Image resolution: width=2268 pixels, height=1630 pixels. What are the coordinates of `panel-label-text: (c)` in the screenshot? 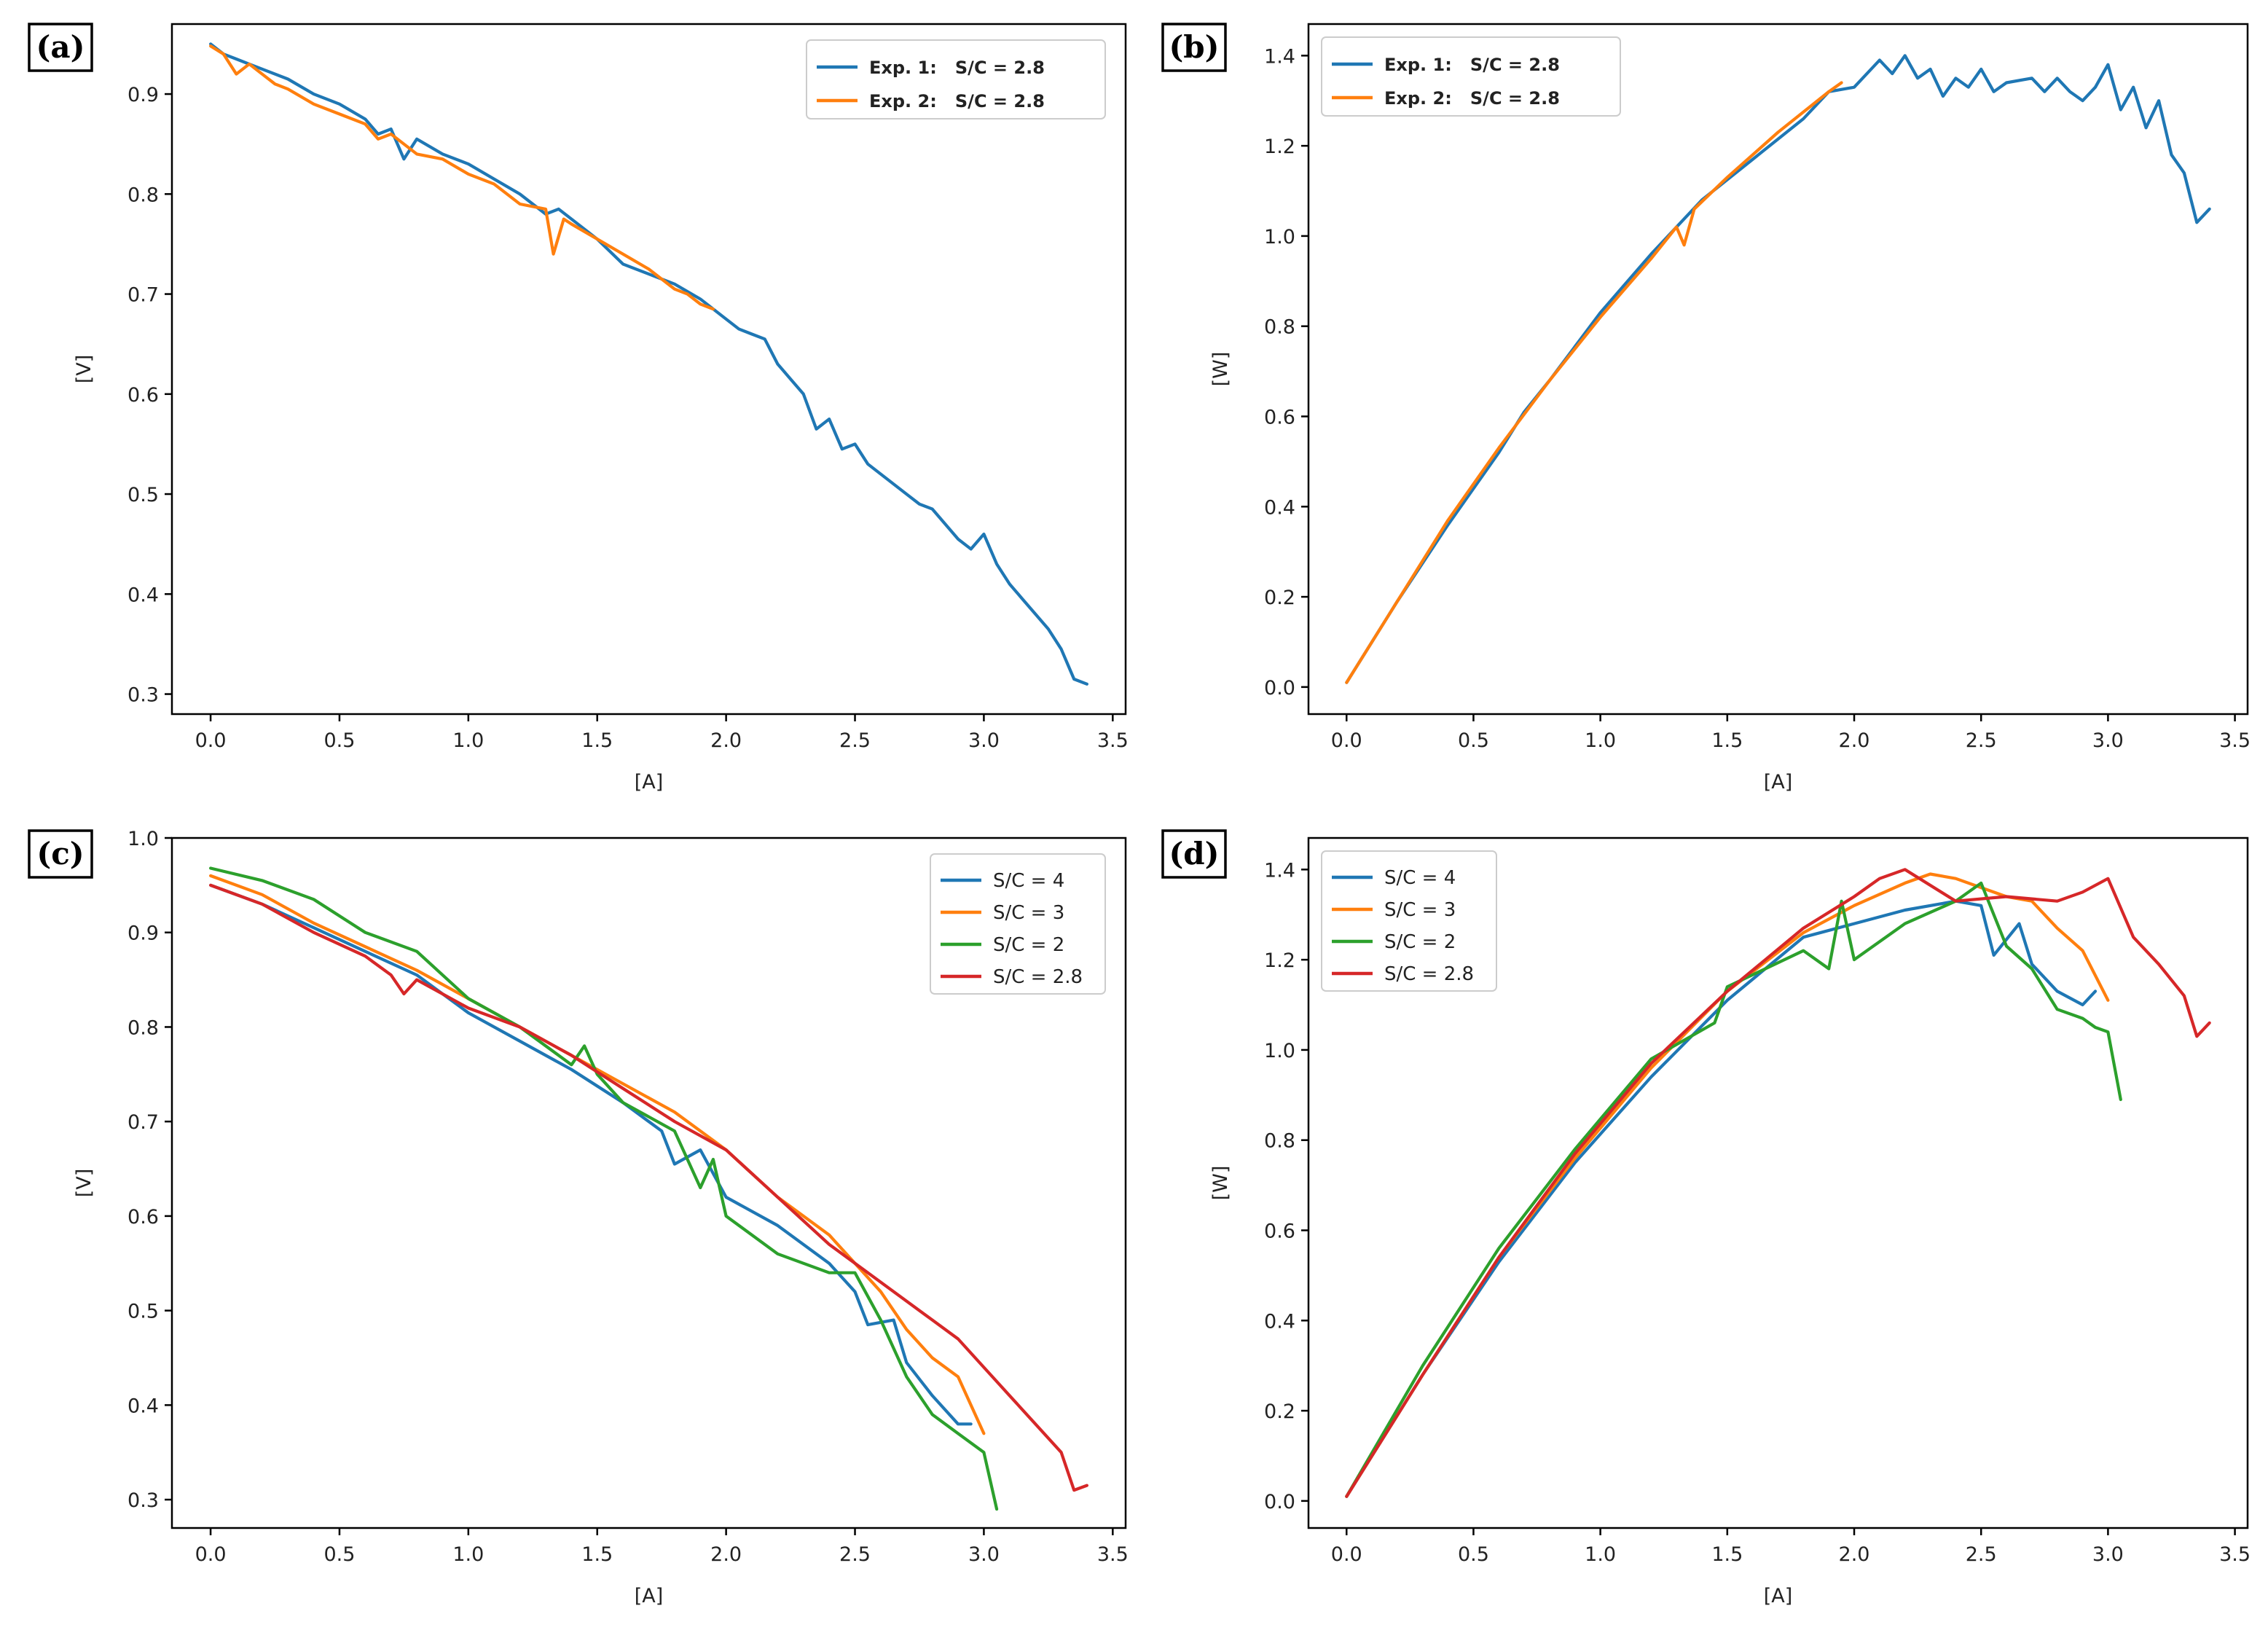 It's located at (60, 854).